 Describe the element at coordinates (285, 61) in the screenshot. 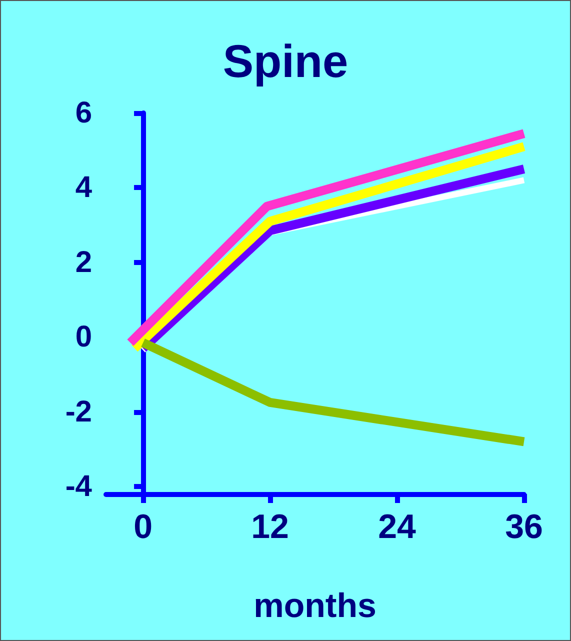

I see `chart-title: Spine` at that location.